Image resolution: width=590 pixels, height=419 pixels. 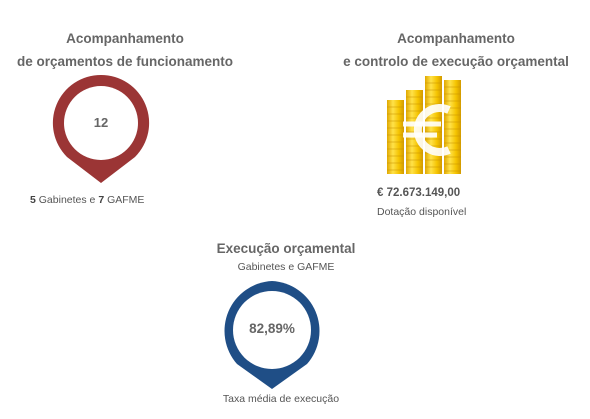 I want to click on funcionamento-value: 12, so click(x=101, y=122).